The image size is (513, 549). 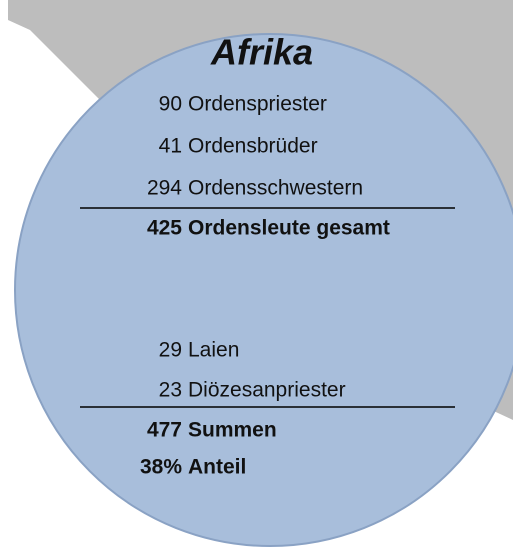 What do you see at coordinates (213, 350) in the screenshot?
I see `row-label: Laien` at bounding box center [213, 350].